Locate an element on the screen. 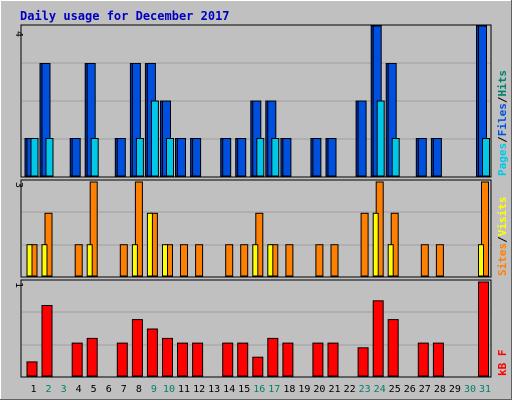 This screenshot has height=404, width=512. x-axis-day-label: 12 is located at coordinates (199, 389).